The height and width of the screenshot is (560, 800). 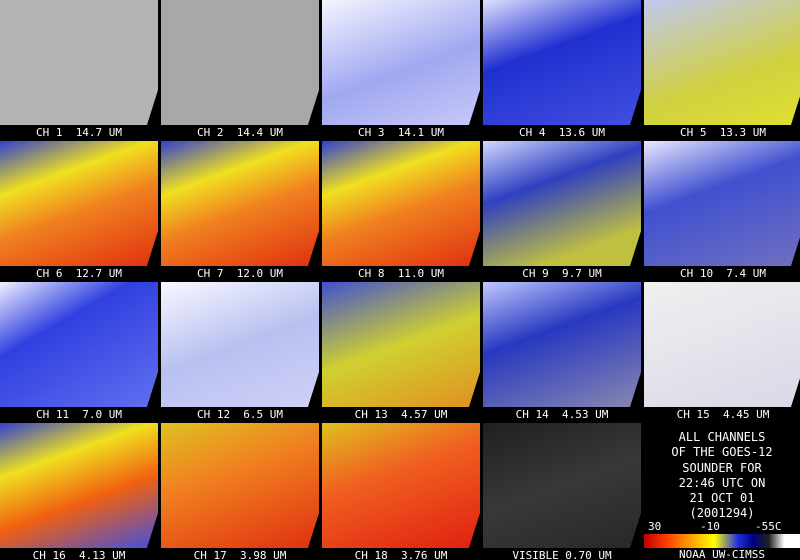 I want to click on channel-panel: CH 3 14.1 UM, so click(x=401, y=70).